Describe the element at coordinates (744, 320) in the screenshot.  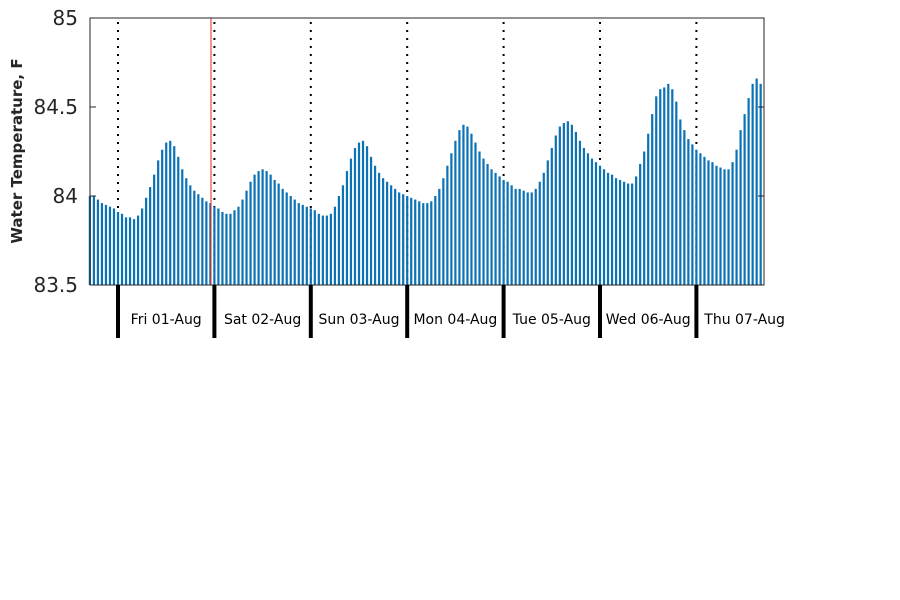
I see `day-label: Thu 07-Aug` at that location.